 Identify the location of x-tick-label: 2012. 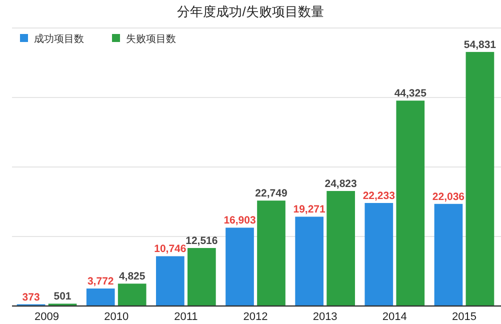
(255, 317).